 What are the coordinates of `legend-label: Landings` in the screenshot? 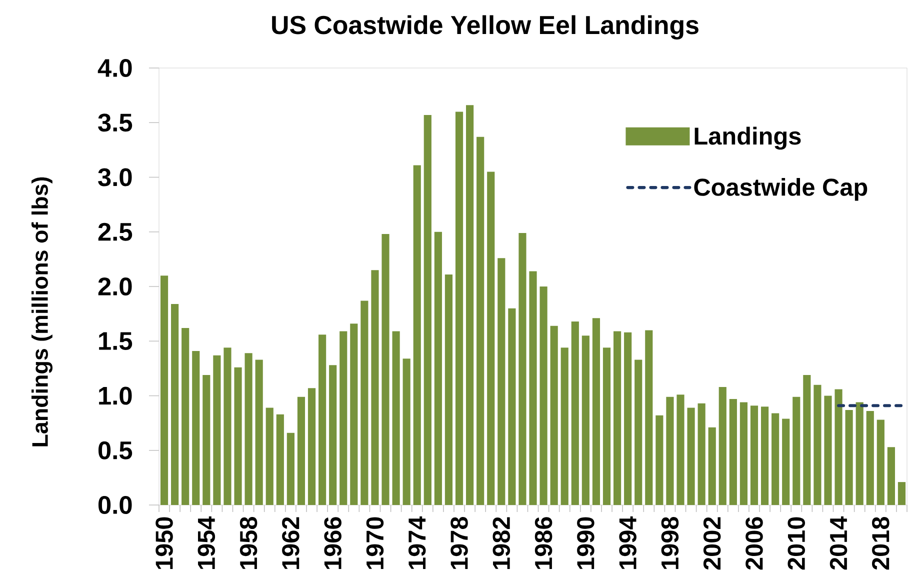 It's located at (747, 138).